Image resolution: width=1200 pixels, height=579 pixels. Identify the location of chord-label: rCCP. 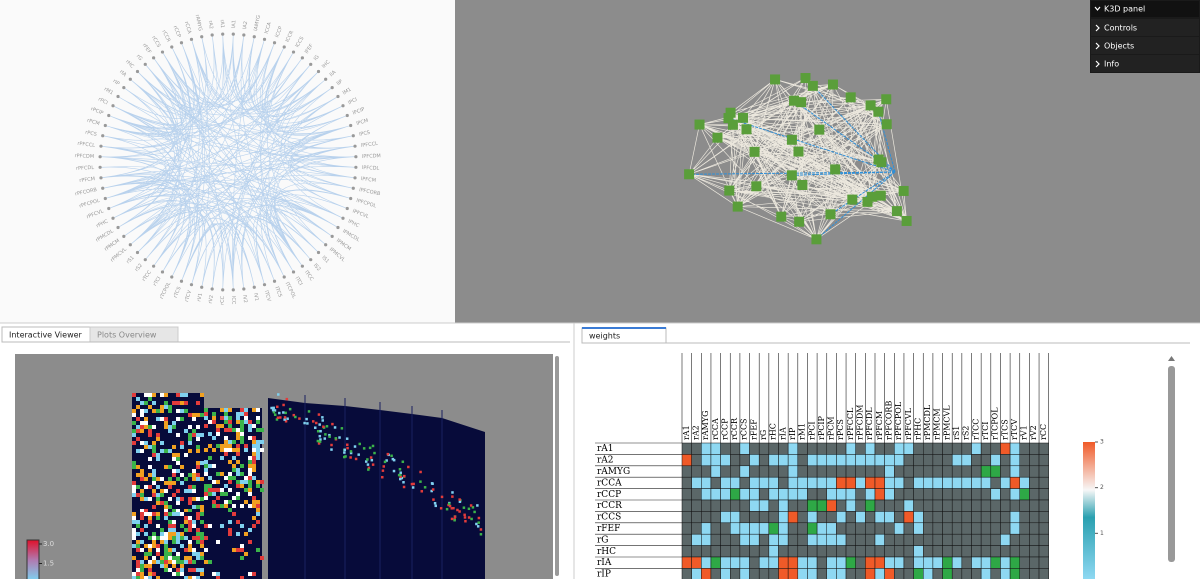
(177, 31).